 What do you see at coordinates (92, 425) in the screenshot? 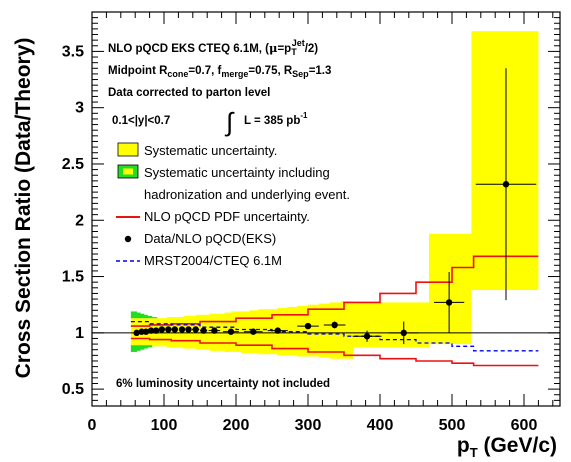
I see `x-tick-label: 0` at bounding box center [92, 425].